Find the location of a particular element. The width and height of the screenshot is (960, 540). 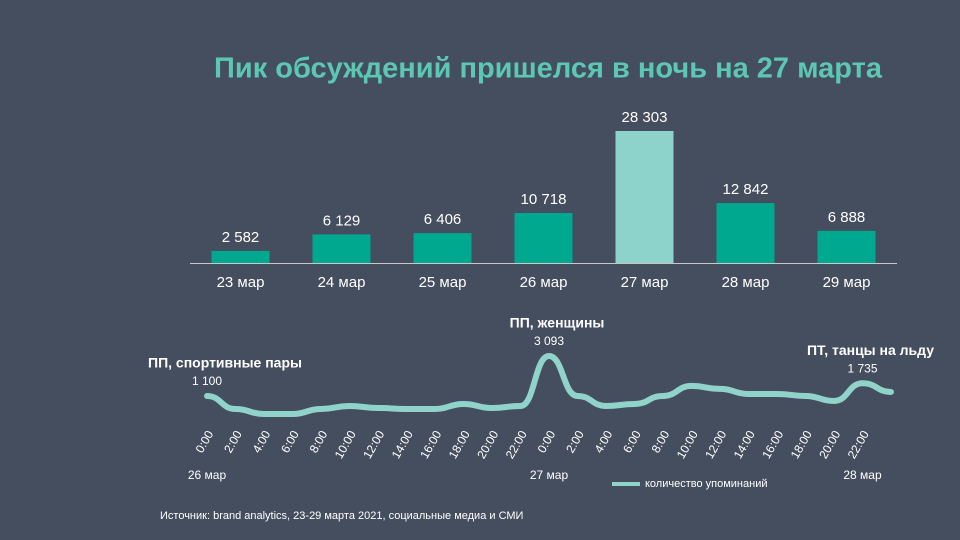

annotation: ПП, женщины is located at coordinates (557, 323).